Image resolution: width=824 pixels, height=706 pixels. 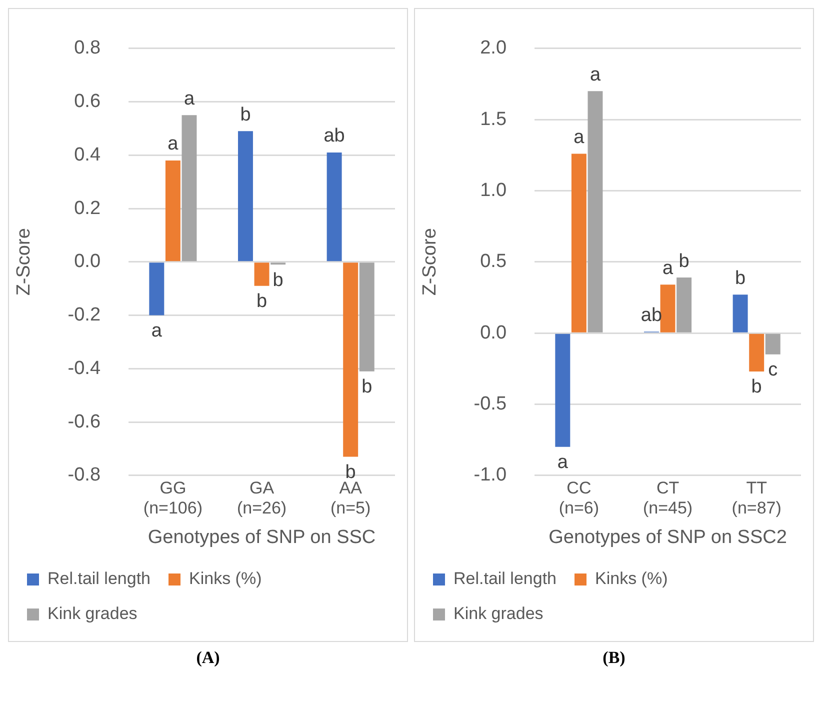 I want to click on y-tick-label: -0.2, so click(x=84, y=315).